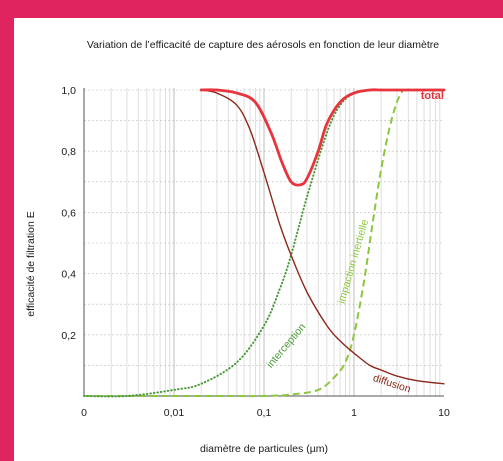  Describe the element at coordinates (444, 413) in the screenshot. I see `x-tick-label: 10` at that location.